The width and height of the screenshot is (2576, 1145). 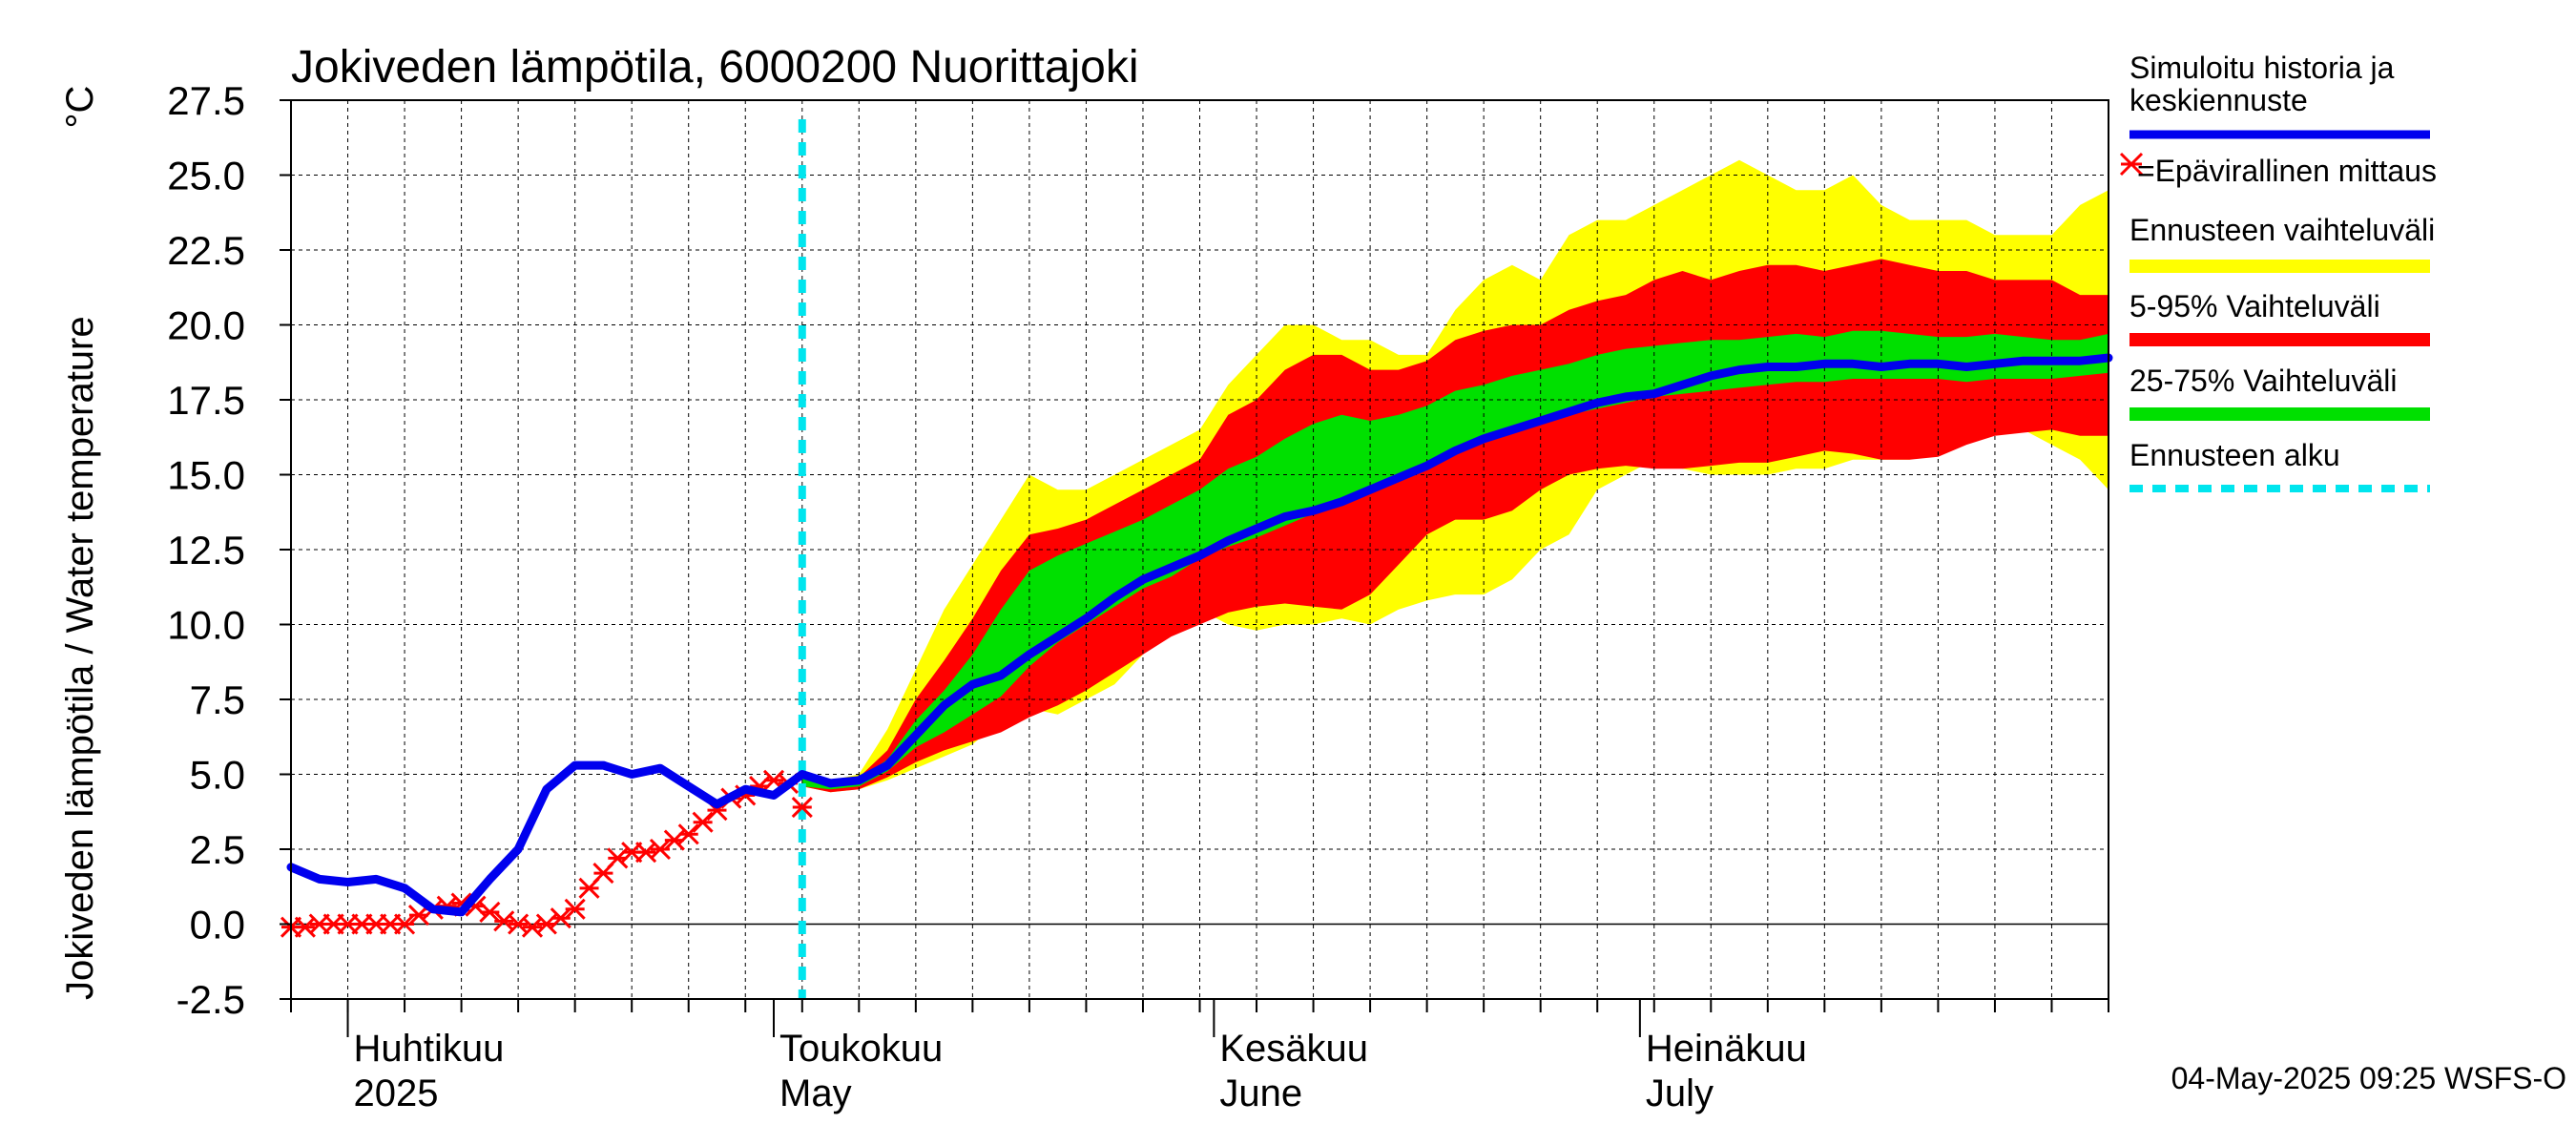 What do you see at coordinates (206, 100) in the screenshot?
I see `y-tick-label: 27.5` at bounding box center [206, 100].